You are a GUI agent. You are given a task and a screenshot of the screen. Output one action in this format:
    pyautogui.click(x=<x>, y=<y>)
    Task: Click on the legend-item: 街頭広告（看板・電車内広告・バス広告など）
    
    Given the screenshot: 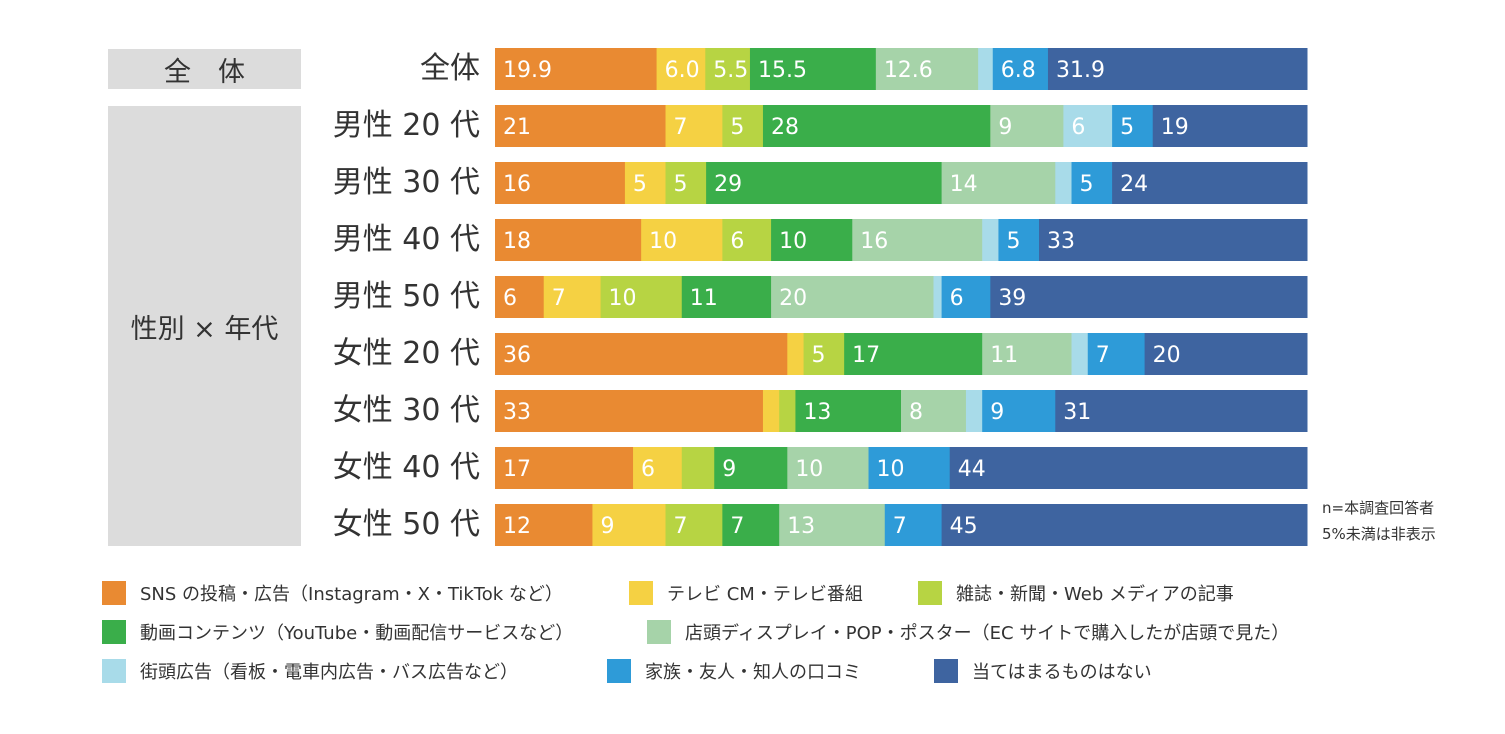 What is the action you would take?
    pyautogui.click(x=310, y=671)
    